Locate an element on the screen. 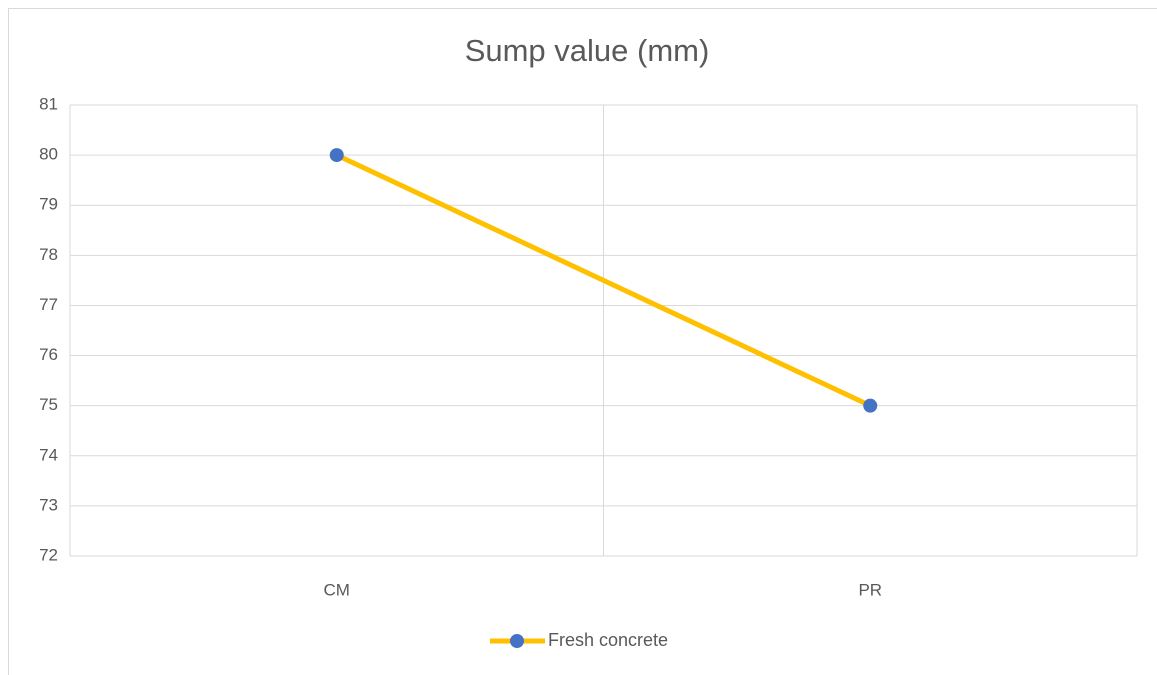  chart-title: Sump value (mm) is located at coordinates (587, 50).